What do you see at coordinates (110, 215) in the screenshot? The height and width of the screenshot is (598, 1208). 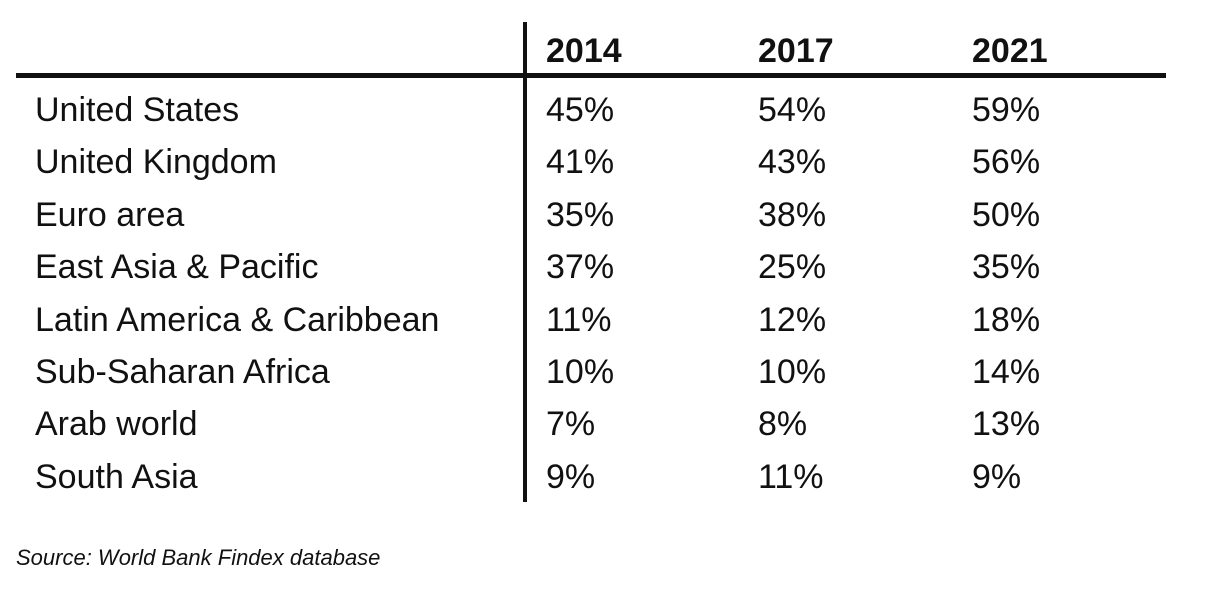 I see `row-label: Euro area` at bounding box center [110, 215].